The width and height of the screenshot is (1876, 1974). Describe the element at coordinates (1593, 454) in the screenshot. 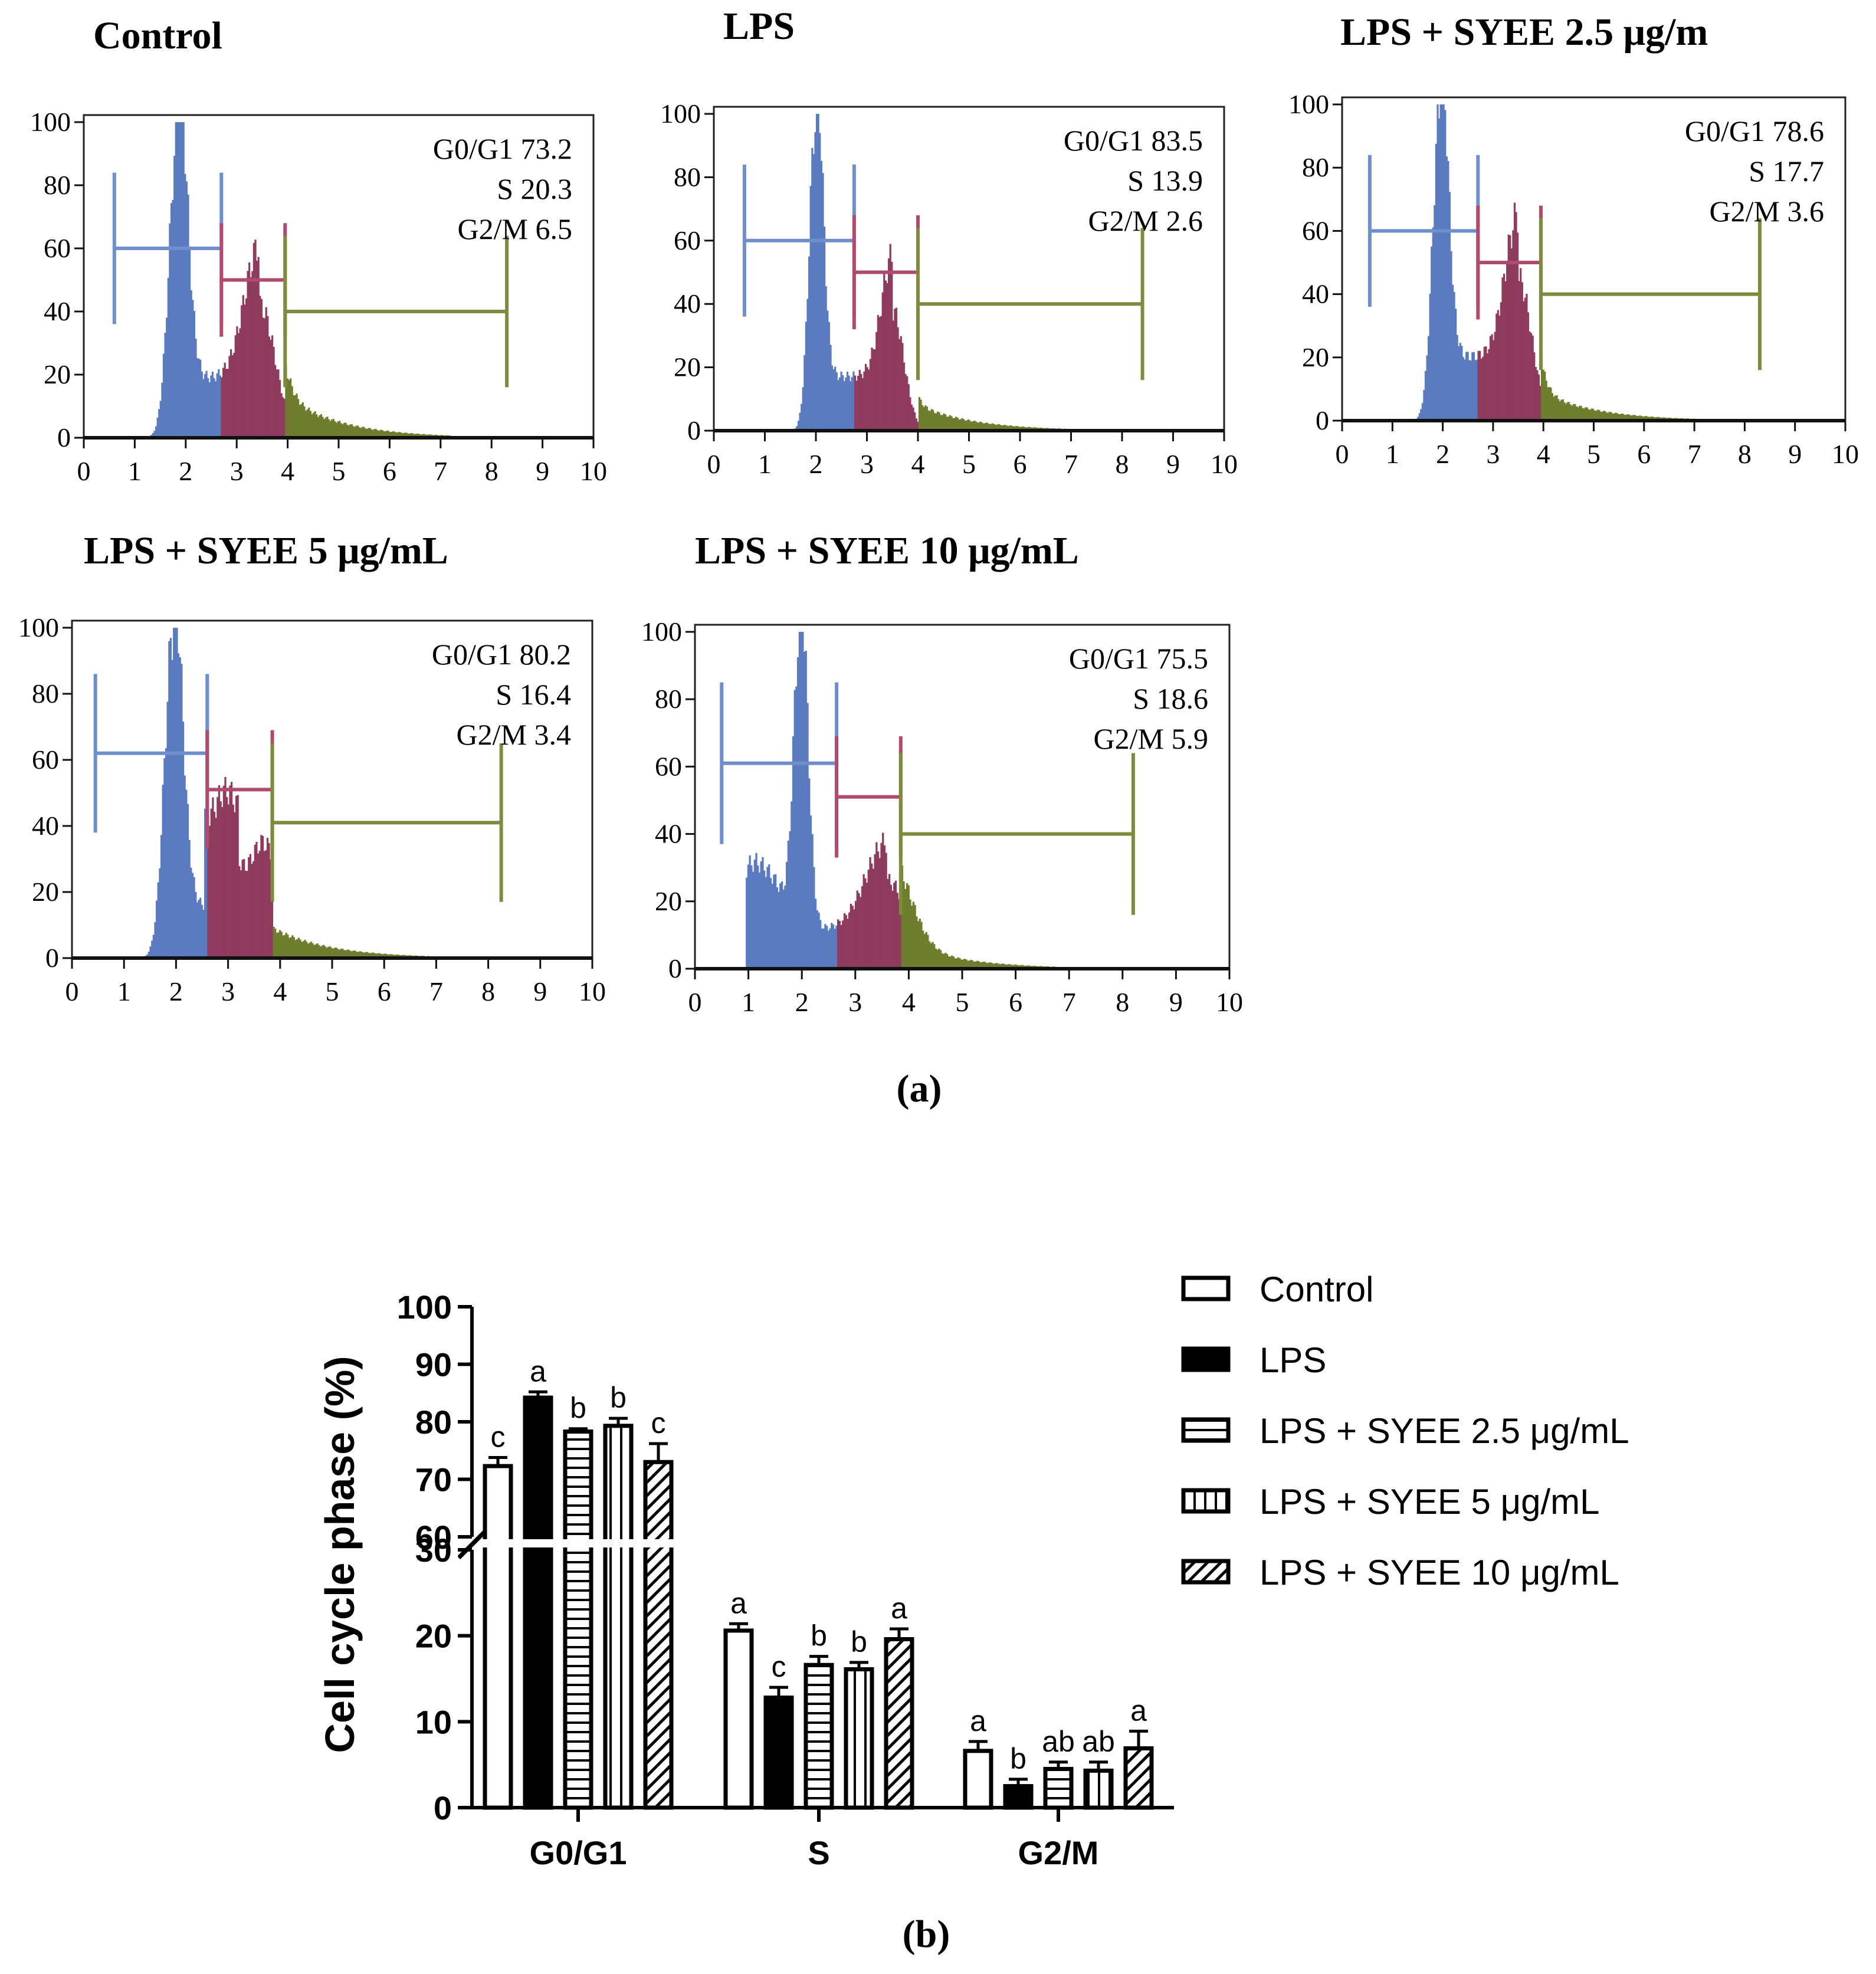

I see `histogram-x-tick-label: 5` at that location.